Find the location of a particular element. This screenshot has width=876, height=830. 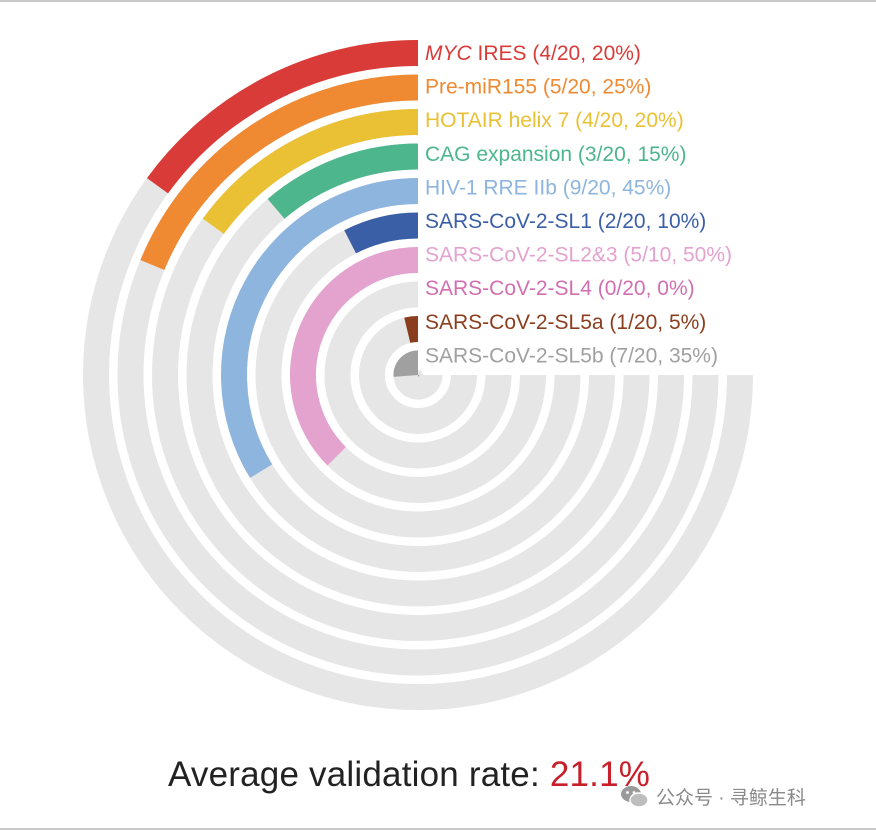

wechat-icon is located at coordinates (635, 796).